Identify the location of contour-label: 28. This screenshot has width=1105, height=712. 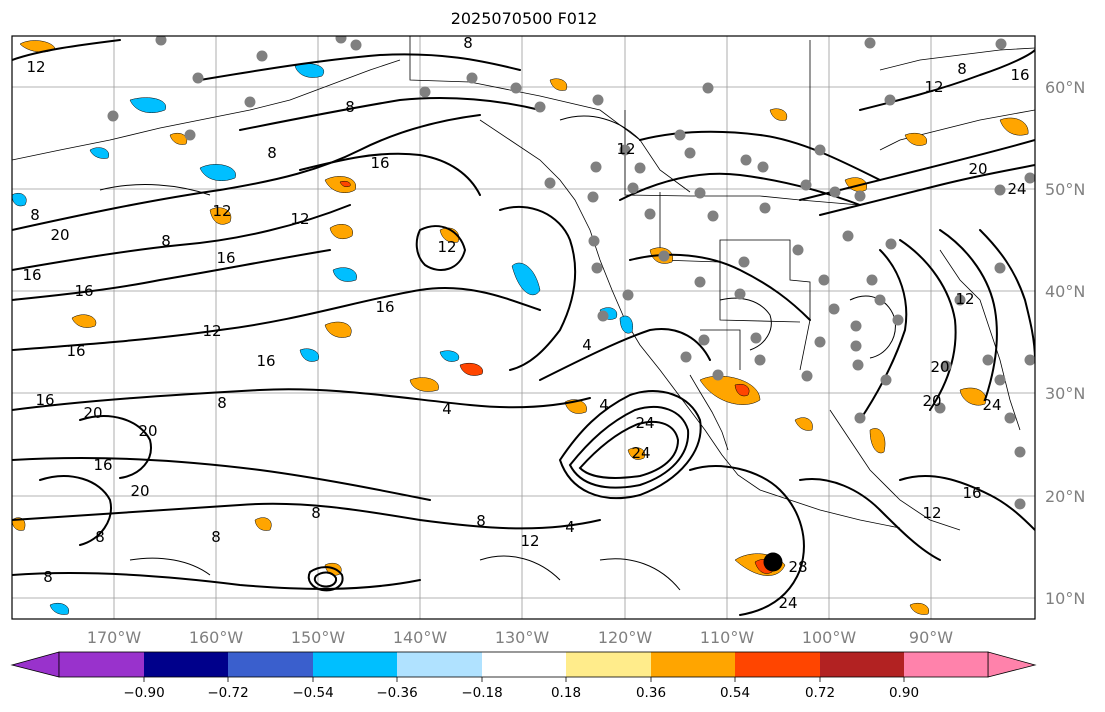
(797, 567).